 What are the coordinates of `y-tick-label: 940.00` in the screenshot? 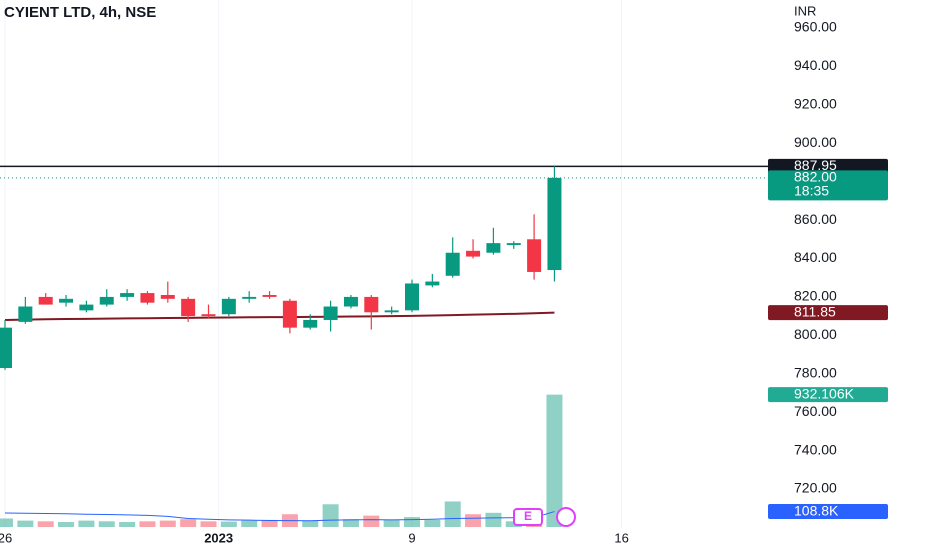 It's located at (815, 65).